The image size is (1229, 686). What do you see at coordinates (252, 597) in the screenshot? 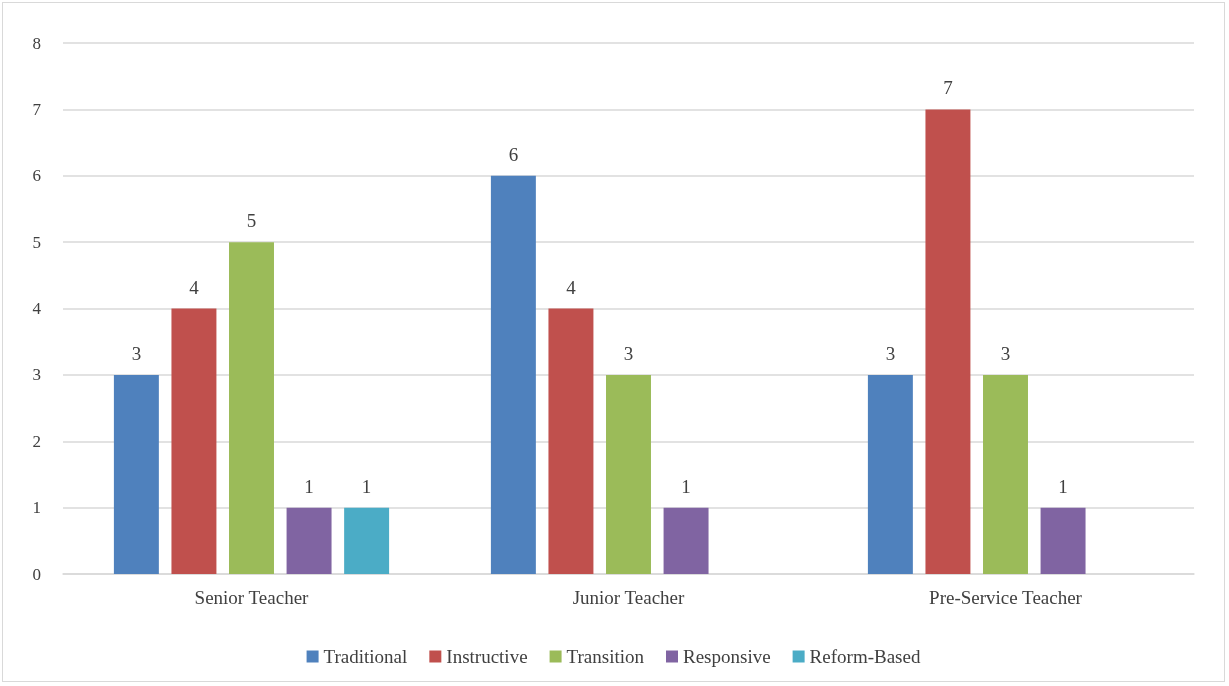
I see `x-tick-label: Senior Teacher` at bounding box center [252, 597].